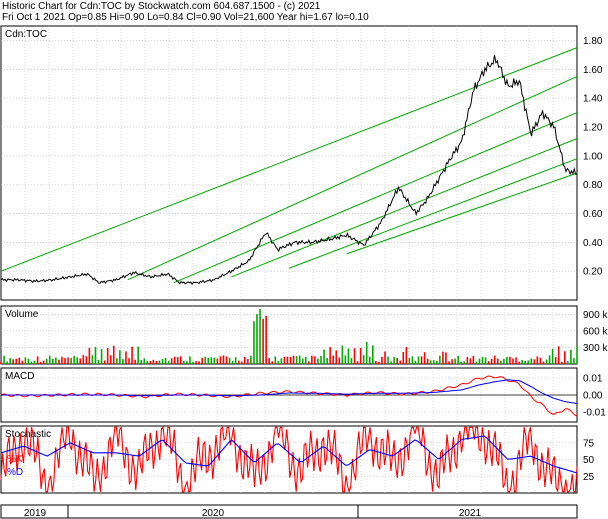  What do you see at coordinates (589, 460) in the screenshot?
I see `stoch-tick-label: 50` at bounding box center [589, 460].